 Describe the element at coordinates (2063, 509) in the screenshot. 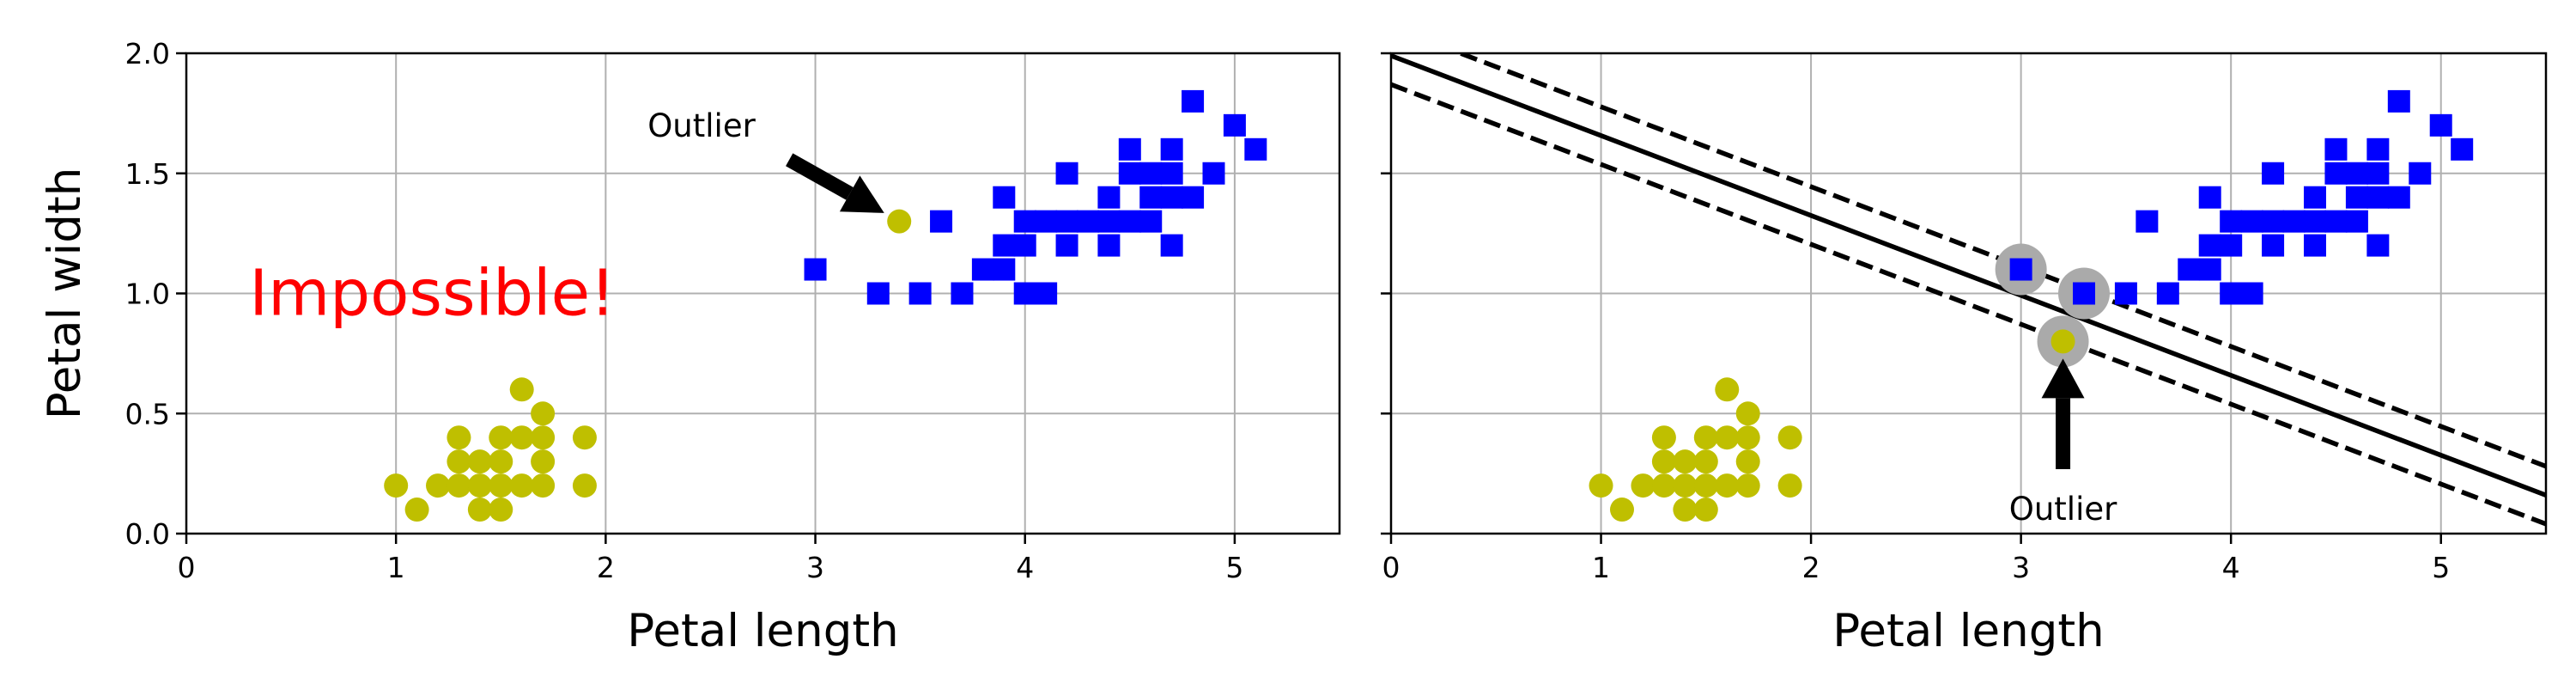

I see `right-outlier-annotation: Outlier` at that location.